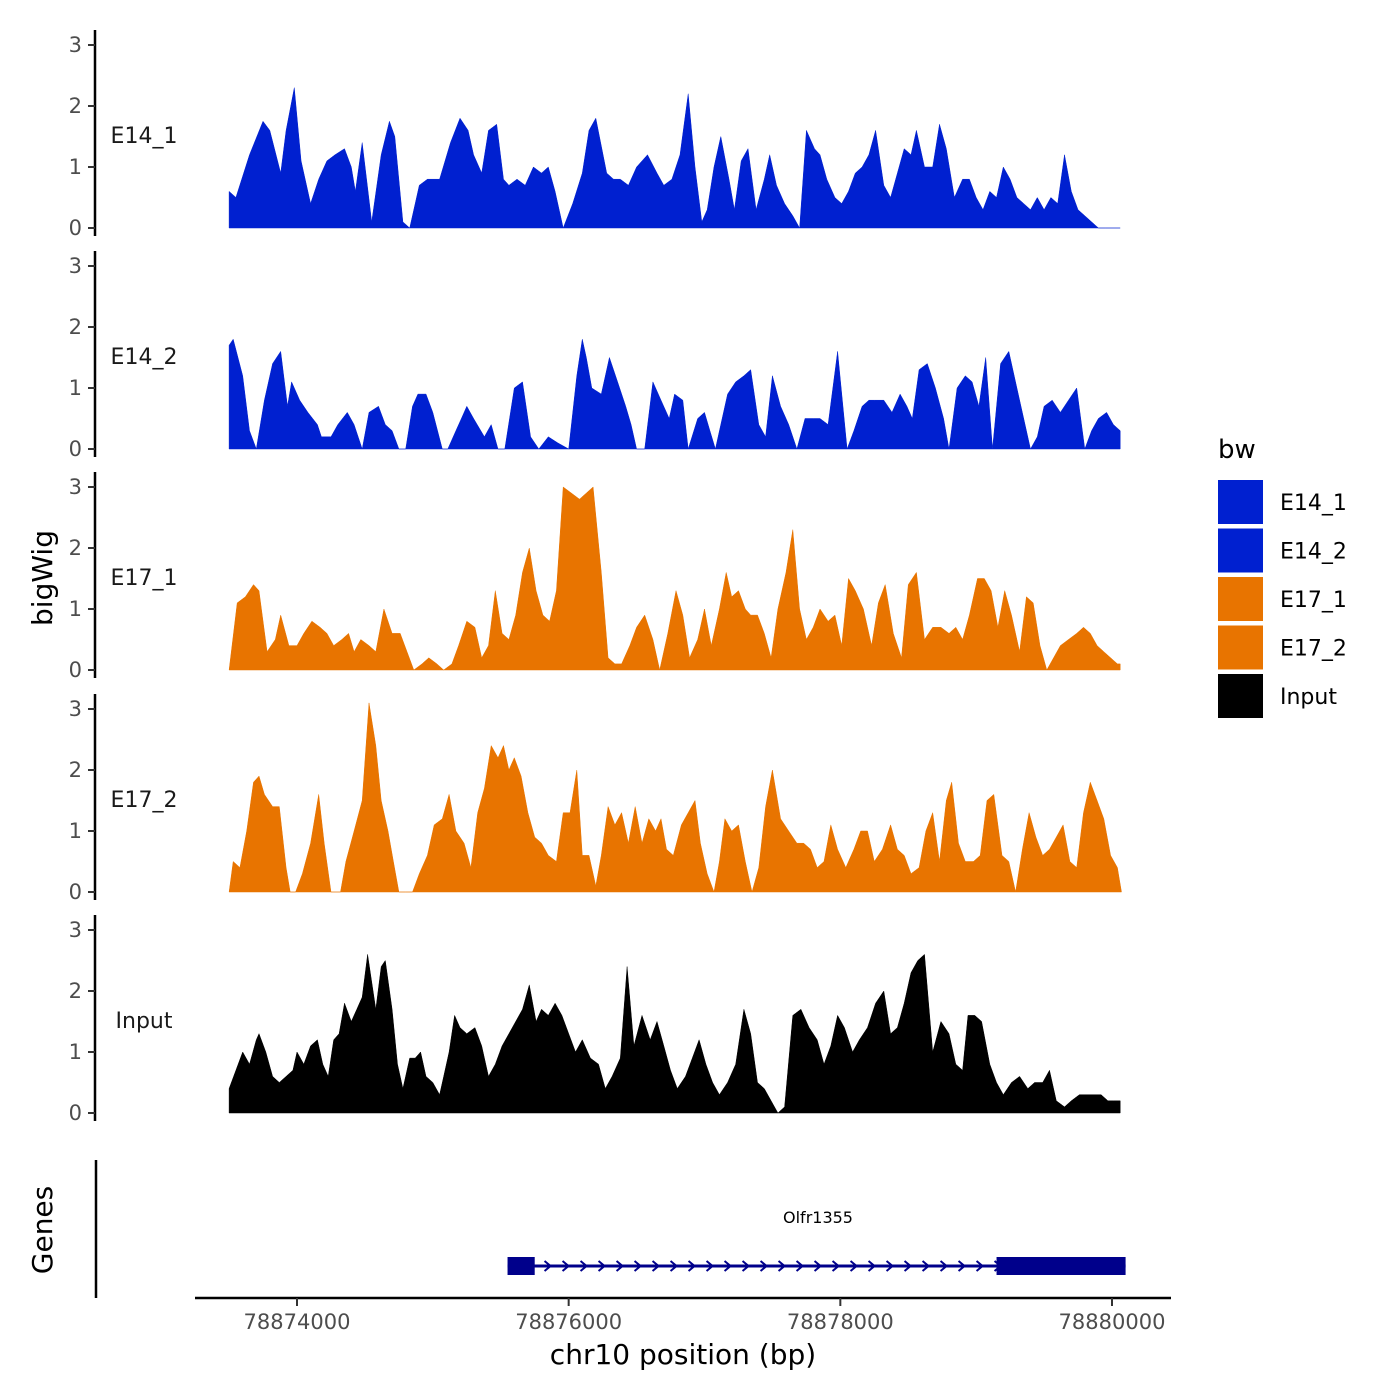 This screenshot has width=1400, height=1400. I want to click on genes-layer: Genes Olfr1355, so click(576, 1229).